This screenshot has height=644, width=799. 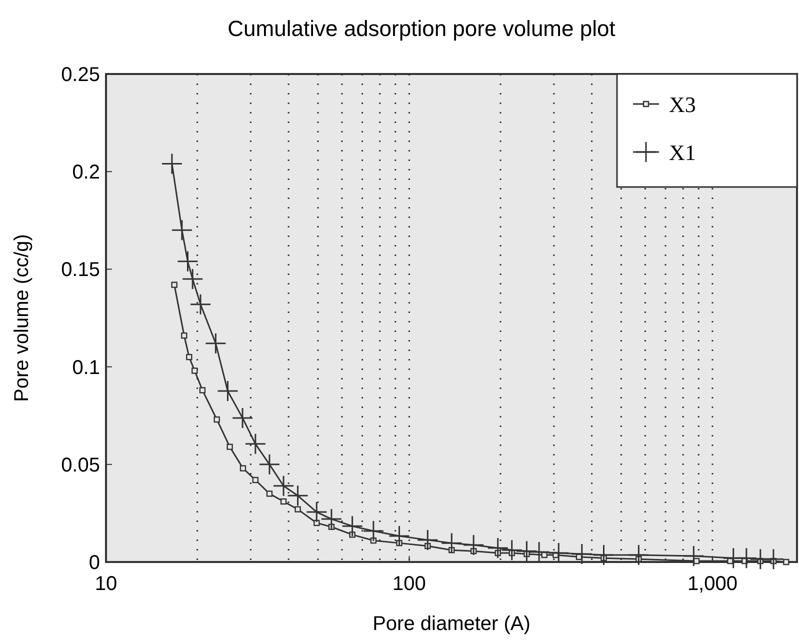 I want to click on chart-title: Cumulative adsorption pore volume plot, so click(x=422, y=28).